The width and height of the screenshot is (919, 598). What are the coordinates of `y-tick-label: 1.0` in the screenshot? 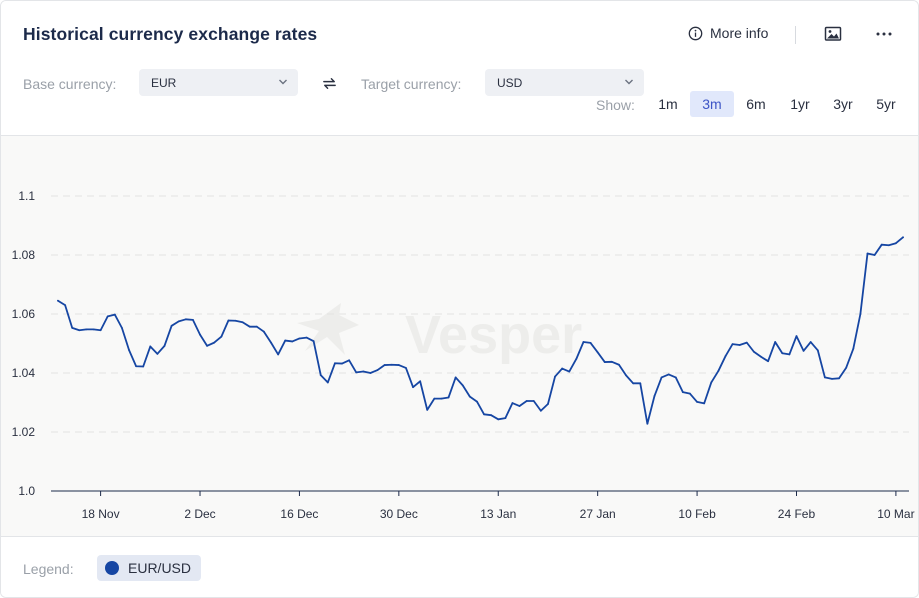 It's located at (26, 491).